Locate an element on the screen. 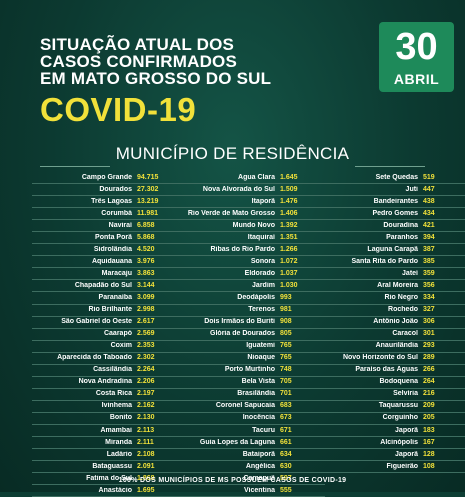 This screenshot has height=497, width=465. case-count: 394 is located at coordinates (429, 237).